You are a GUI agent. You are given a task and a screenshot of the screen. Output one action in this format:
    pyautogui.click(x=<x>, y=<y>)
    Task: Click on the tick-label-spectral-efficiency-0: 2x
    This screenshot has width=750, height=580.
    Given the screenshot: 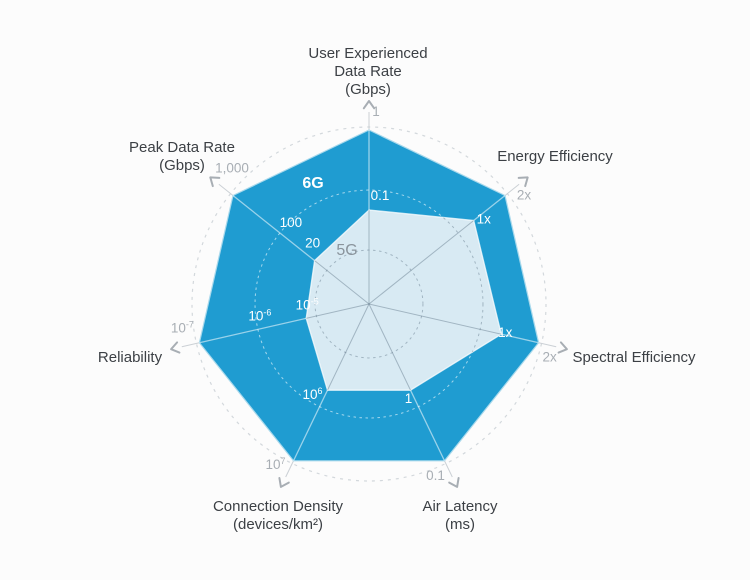 What is the action you would take?
    pyautogui.click(x=549, y=357)
    